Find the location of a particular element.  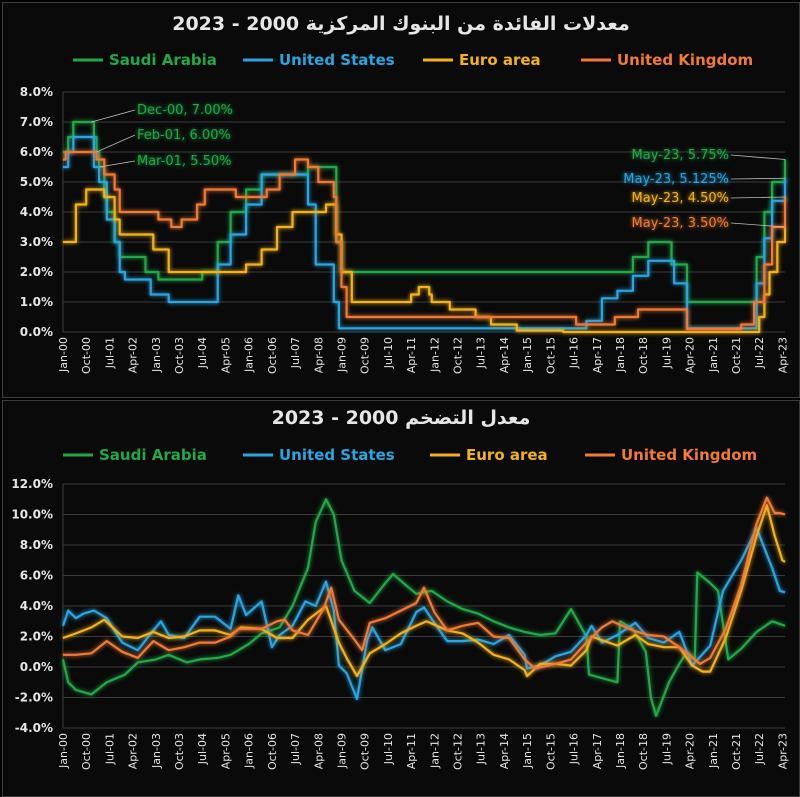

x-tick-label: Jul-16 is located at coordinates (574, 353).